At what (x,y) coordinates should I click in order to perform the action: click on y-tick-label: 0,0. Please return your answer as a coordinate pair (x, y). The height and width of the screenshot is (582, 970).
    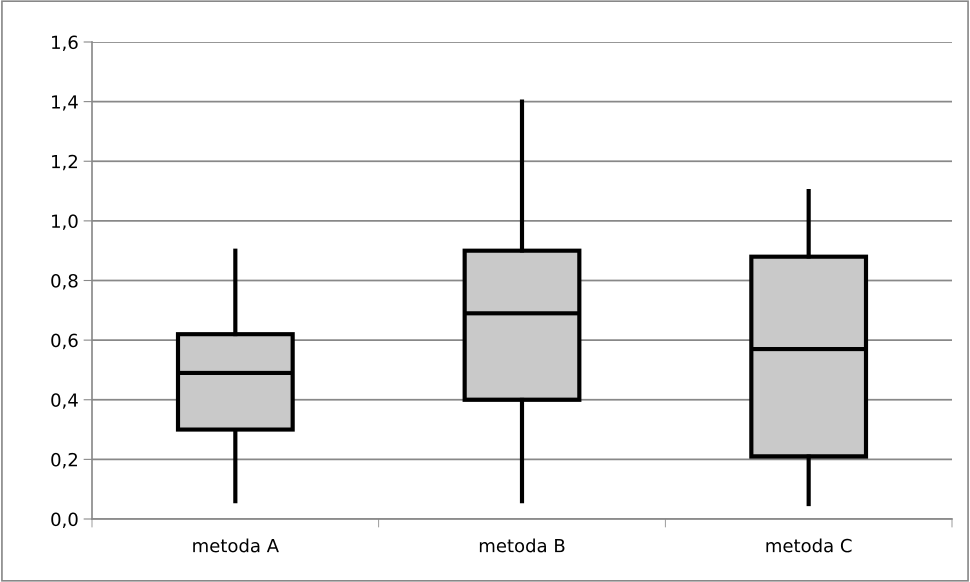
    Looking at the image, I should click on (64, 520).